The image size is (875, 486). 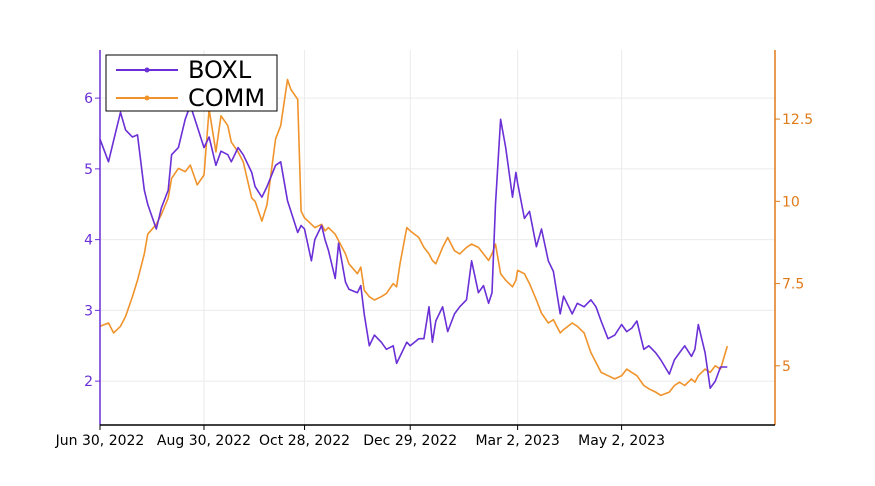 I want to click on legend-label-comm: COMM, so click(x=226, y=98).